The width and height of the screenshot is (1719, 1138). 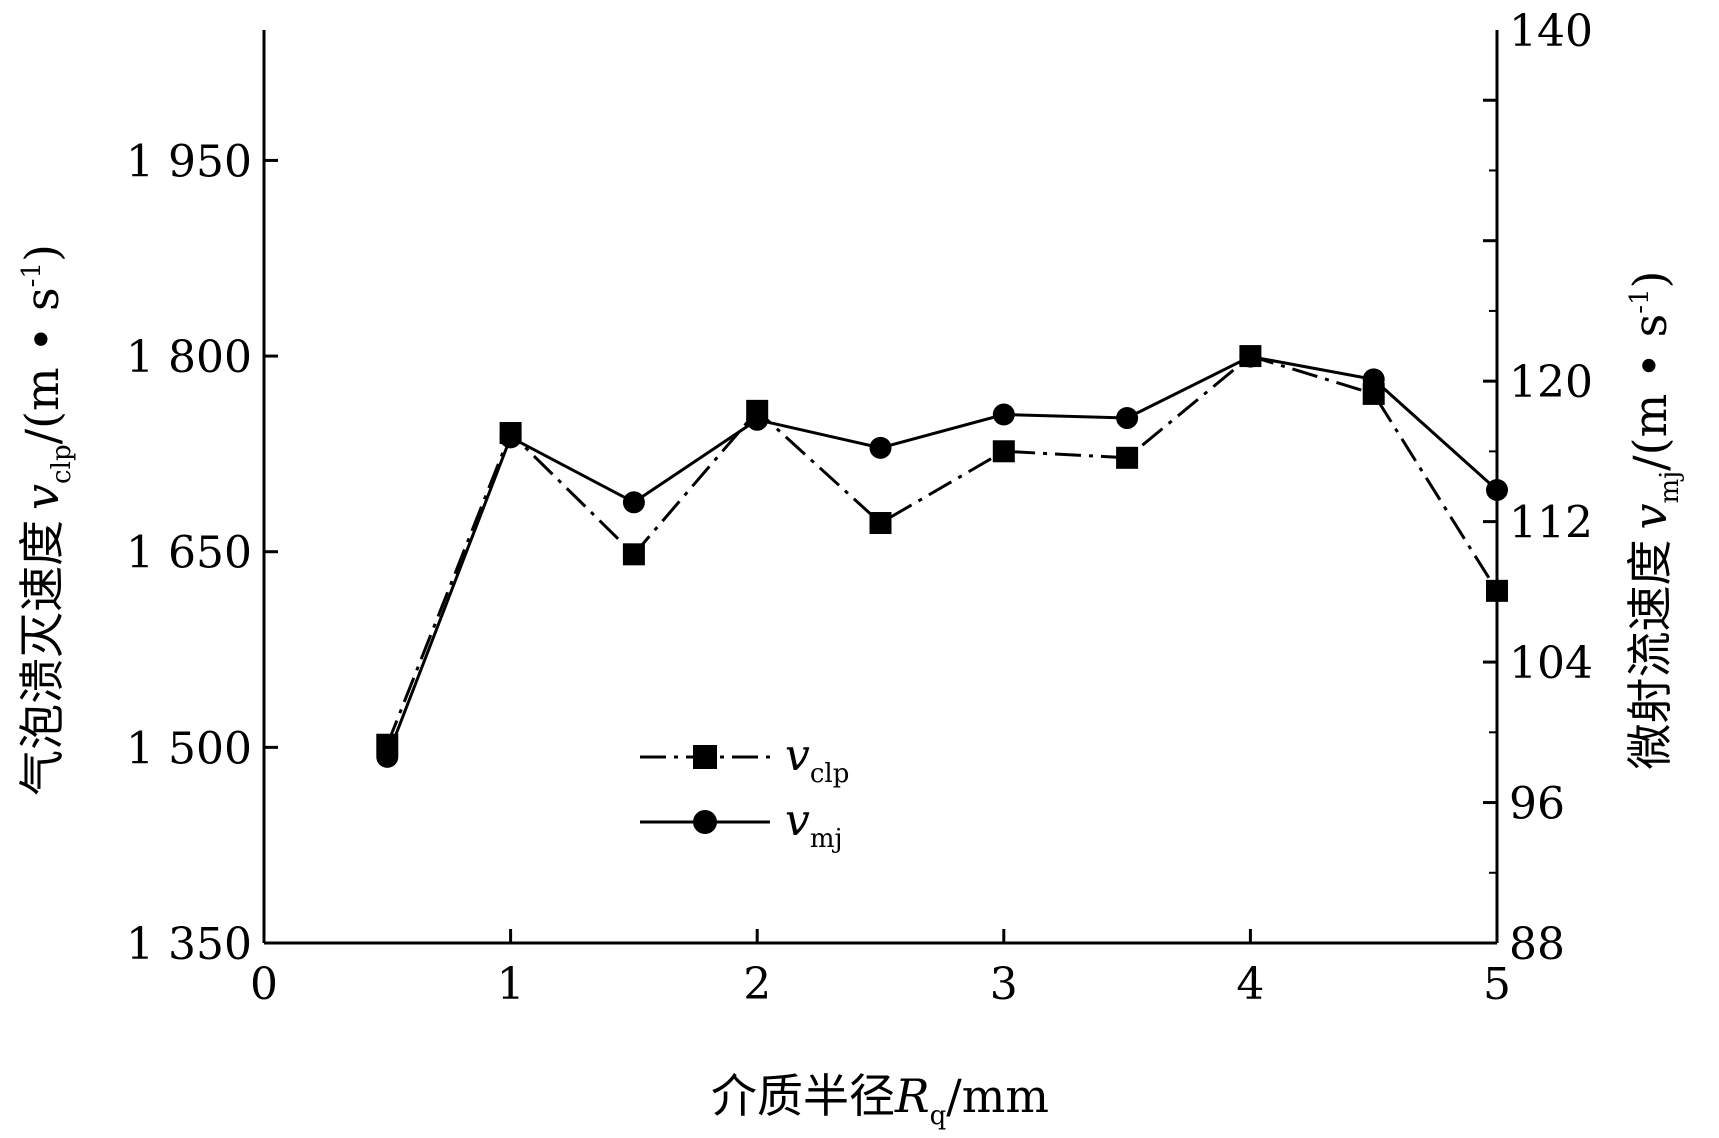 What do you see at coordinates (880, 969) in the screenshot?
I see `x-ticks: 0 1 2 3 4 5` at bounding box center [880, 969].